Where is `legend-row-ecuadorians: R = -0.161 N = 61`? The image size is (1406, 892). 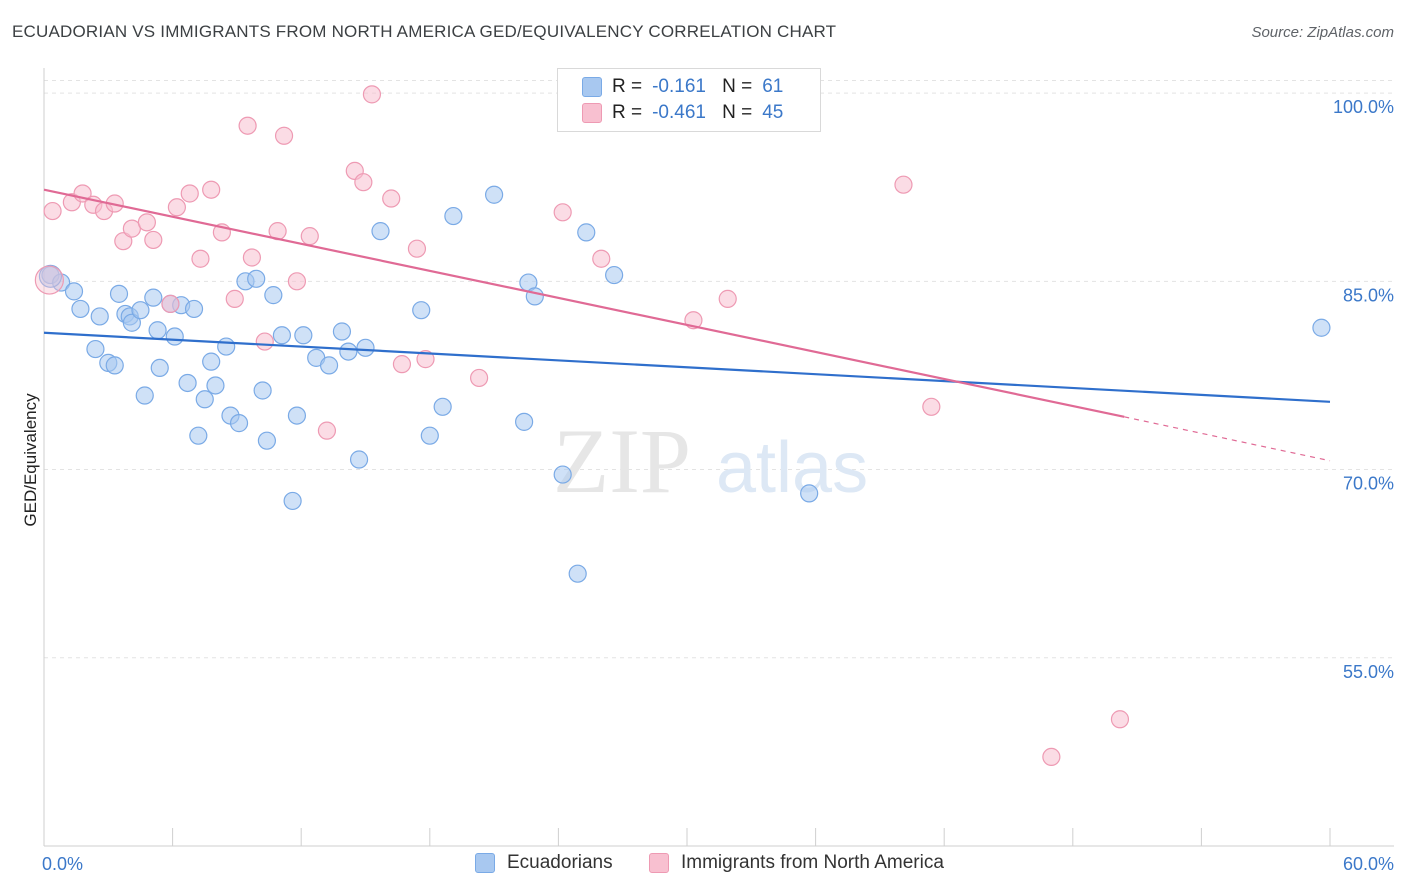
legend-row-ecuadorians: R = -0.161 N = 61 is located at coordinates (682, 87).